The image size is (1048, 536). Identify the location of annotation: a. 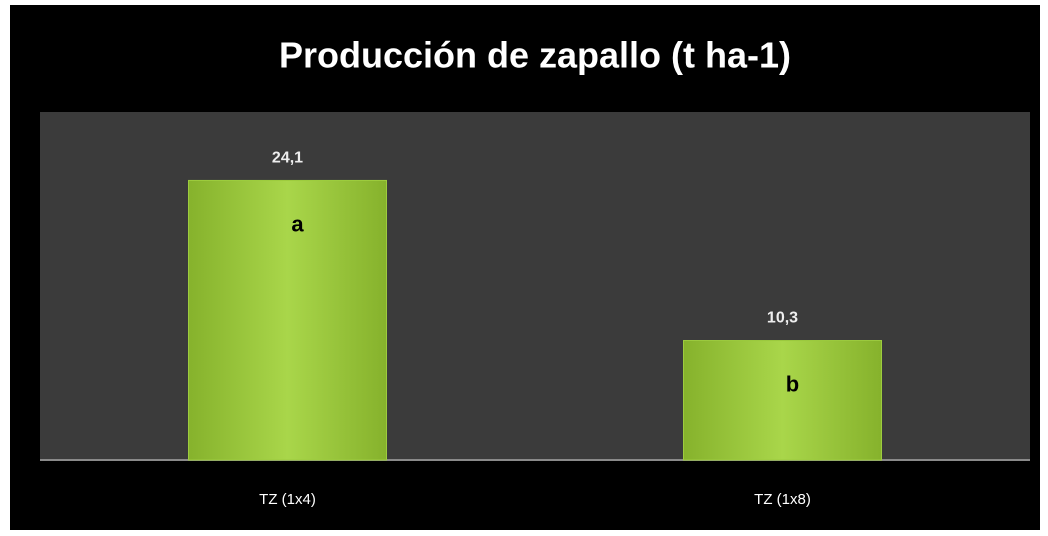
(297, 223).